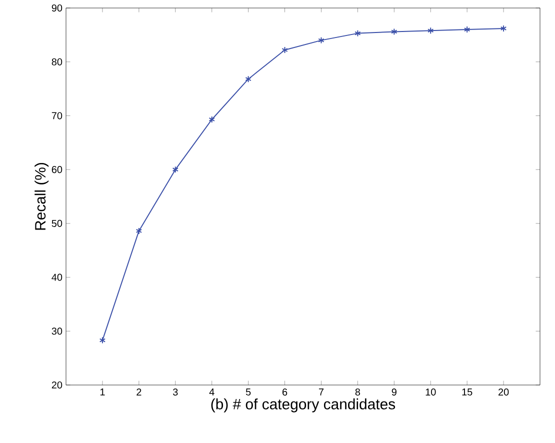  Describe the element at coordinates (57, 277) in the screenshot. I see `y-tick-label: 40` at that location.